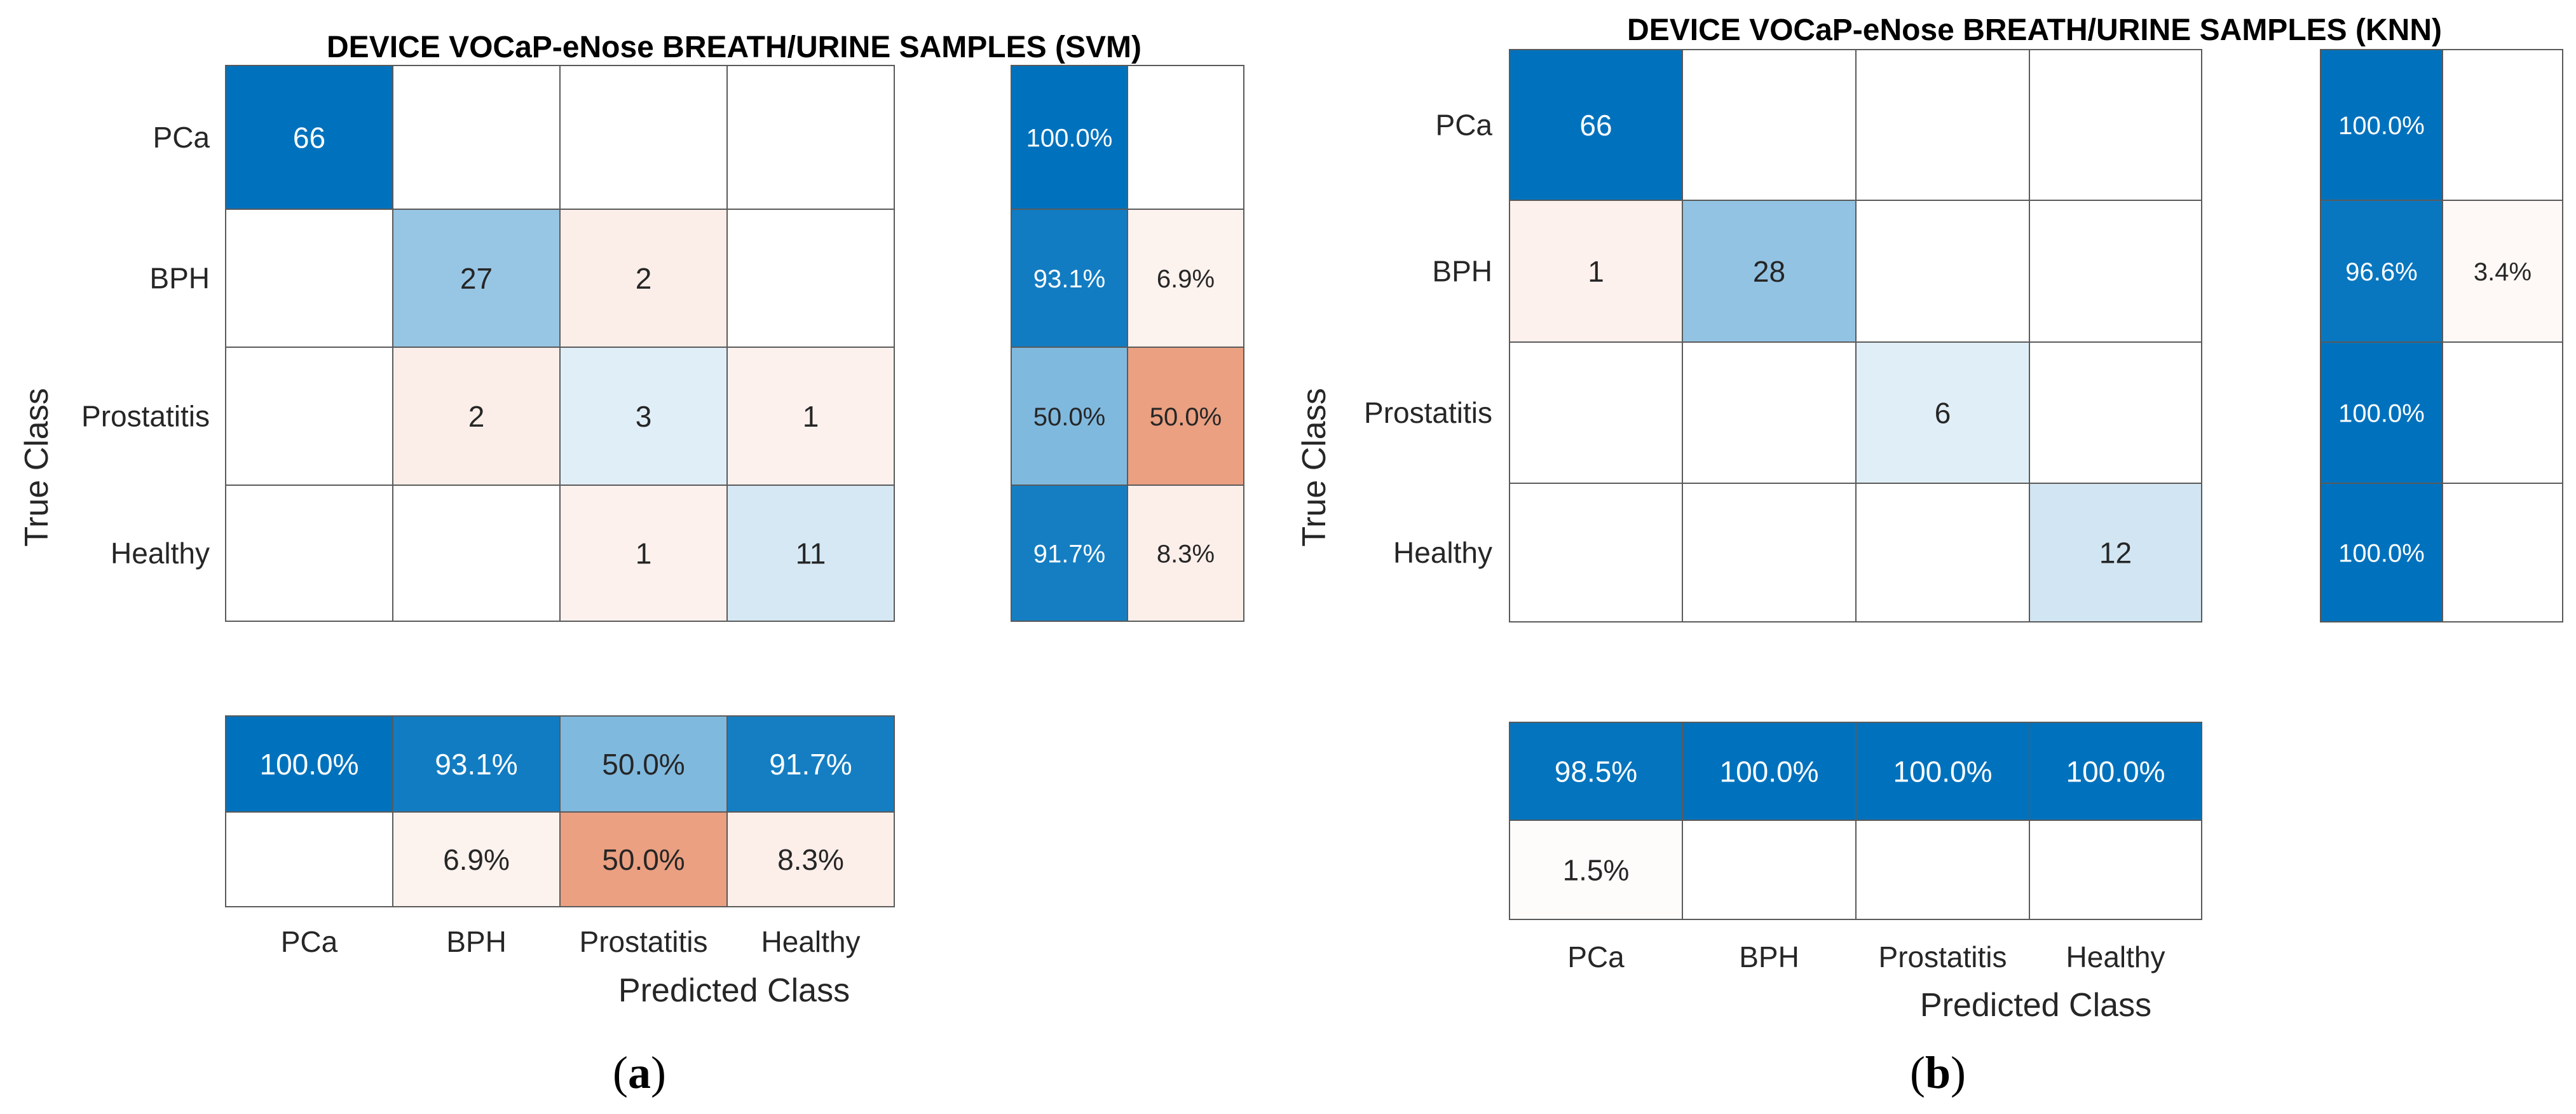 The width and height of the screenshot is (2576, 1114). I want to click on confusion-matrix-cells: 66 1 28 6 12, so click(1855, 335).